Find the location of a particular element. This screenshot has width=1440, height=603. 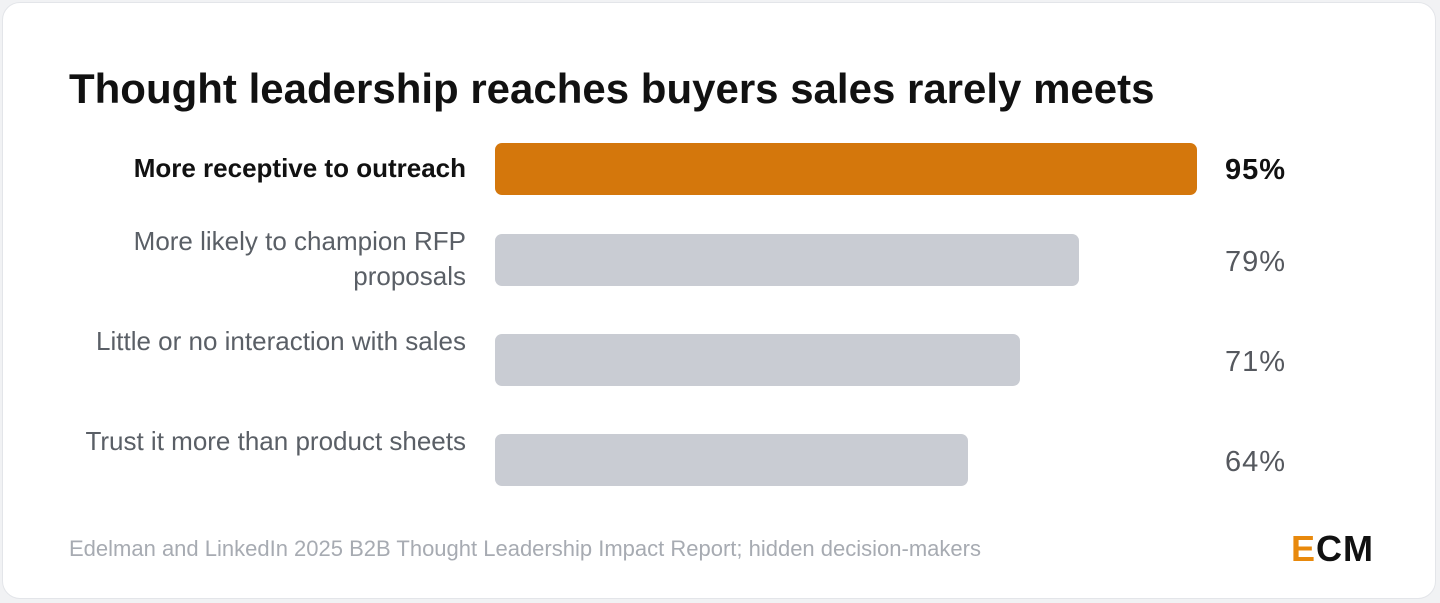

category-label: Trust it more than product sheets is located at coordinates (275, 441).